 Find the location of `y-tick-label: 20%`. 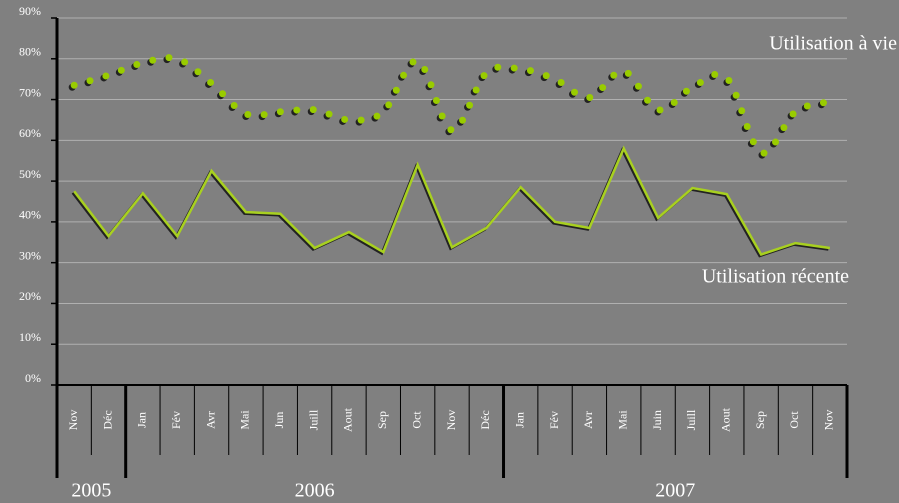

y-tick-label: 20% is located at coordinates (30, 296).